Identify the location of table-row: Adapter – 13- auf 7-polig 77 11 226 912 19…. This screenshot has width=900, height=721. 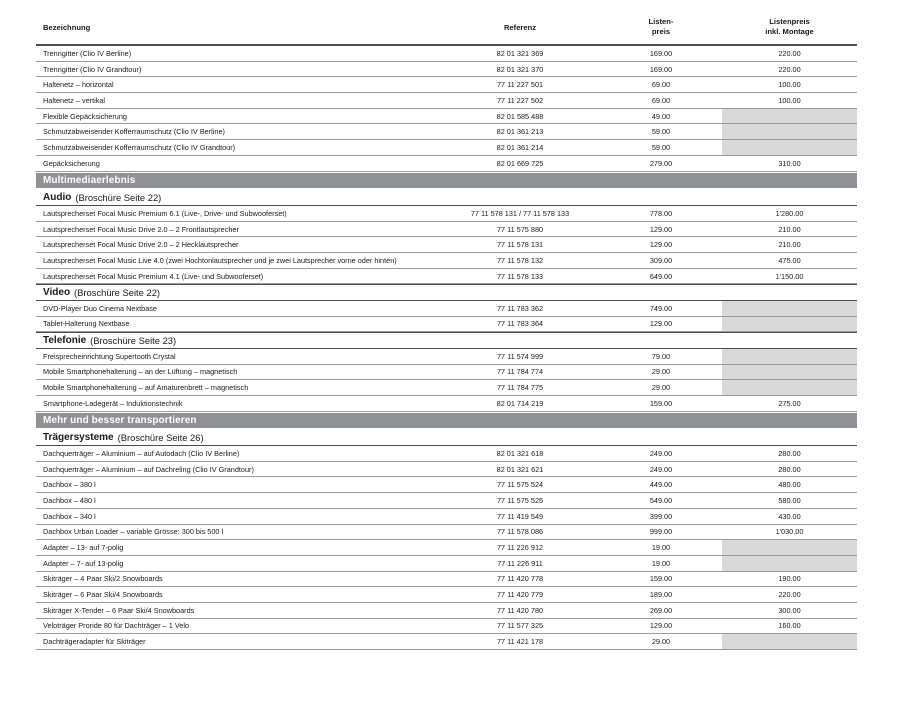
(446, 548).